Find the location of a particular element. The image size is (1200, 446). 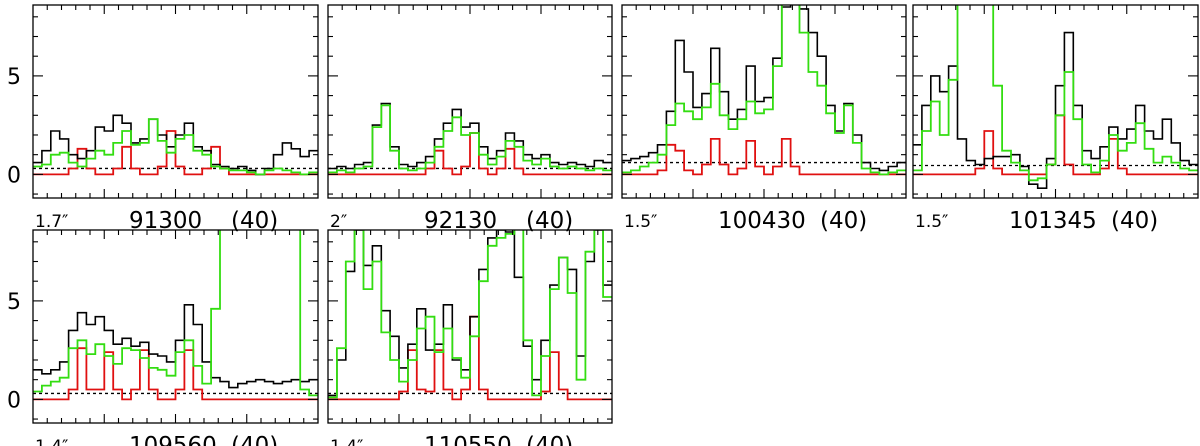

beam-size-label: 2″ is located at coordinates (338, 222).